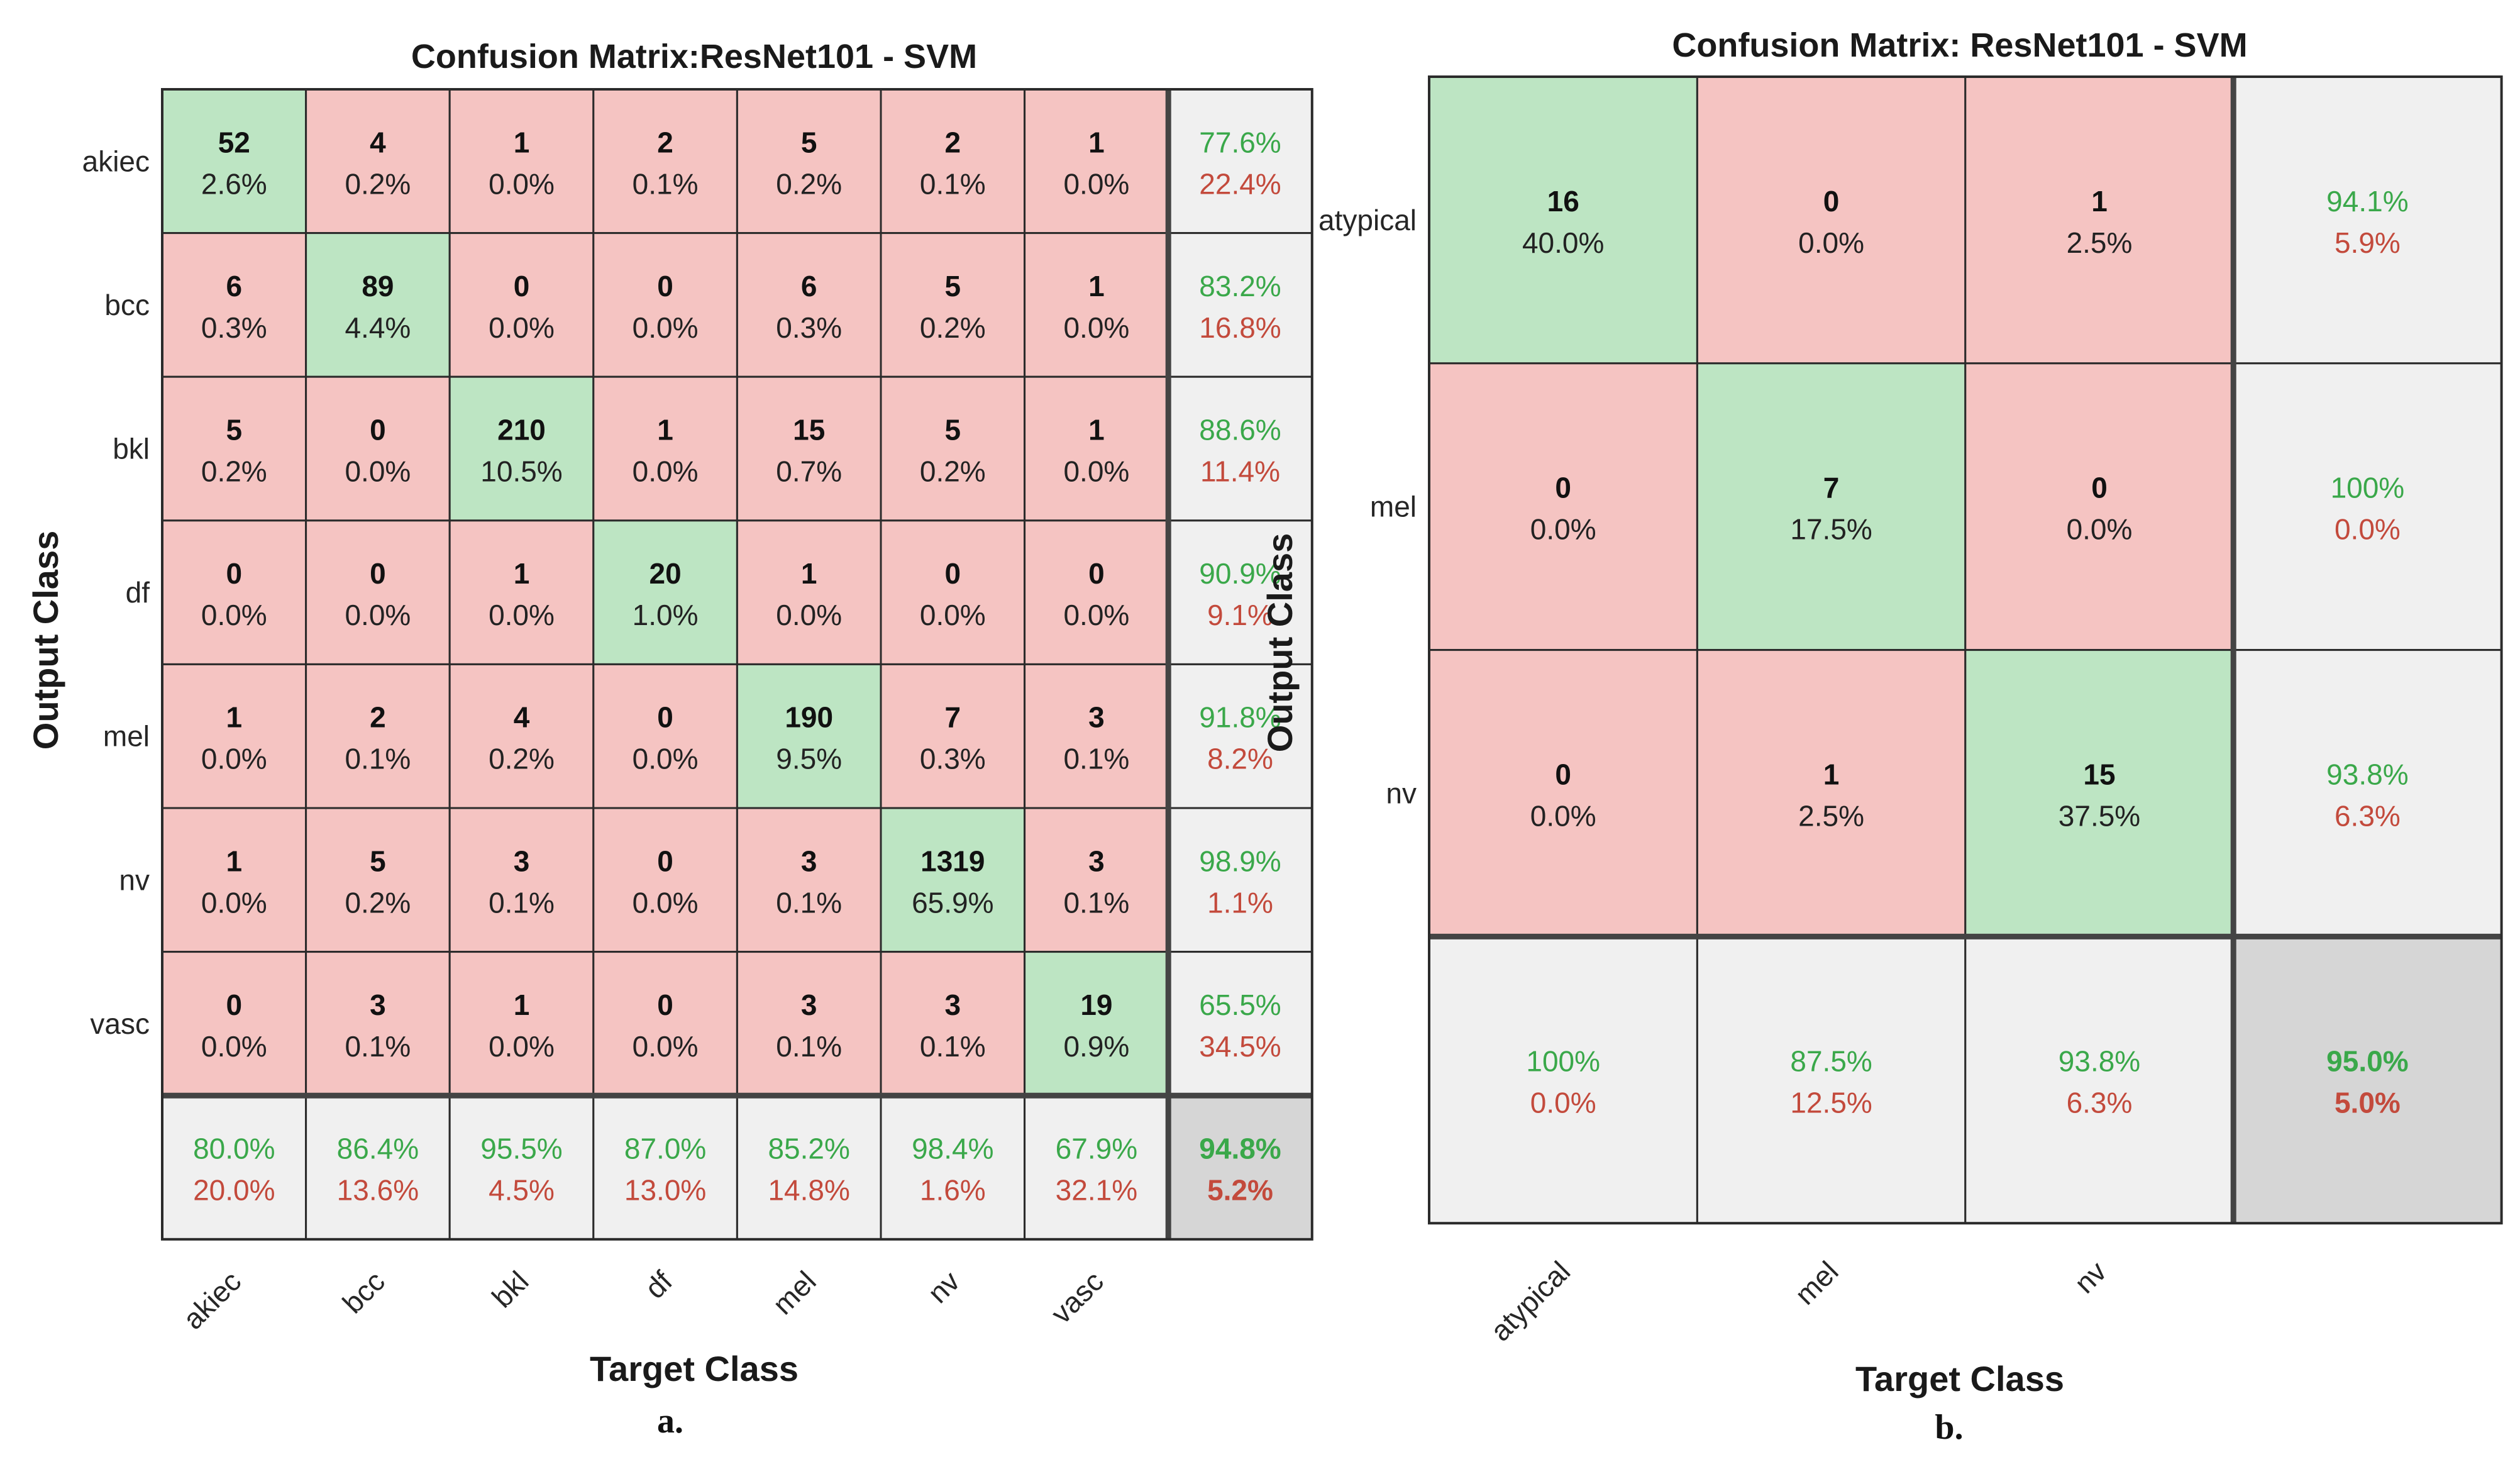 The height and width of the screenshot is (1457, 2520). Describe the element at coordinates (809, 736) in the screenshot. I see `correct-cell-r4-c4` at that location.